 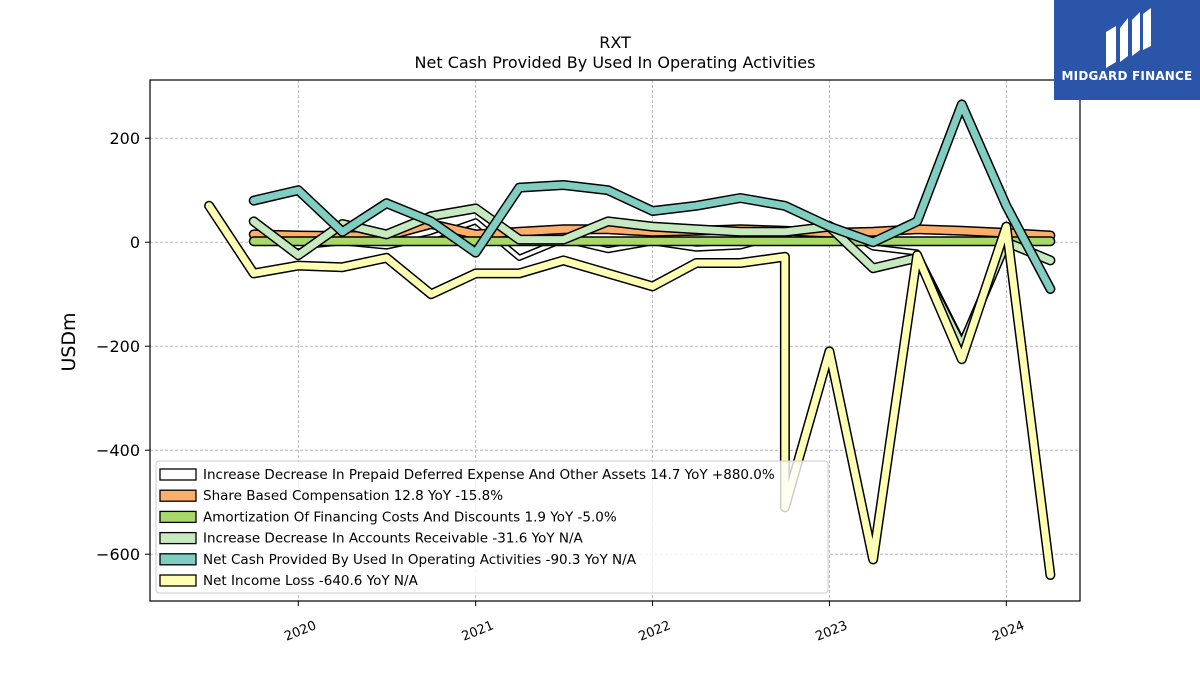 I want to click on brand-mark-icon, so click(x=1128, y=38).